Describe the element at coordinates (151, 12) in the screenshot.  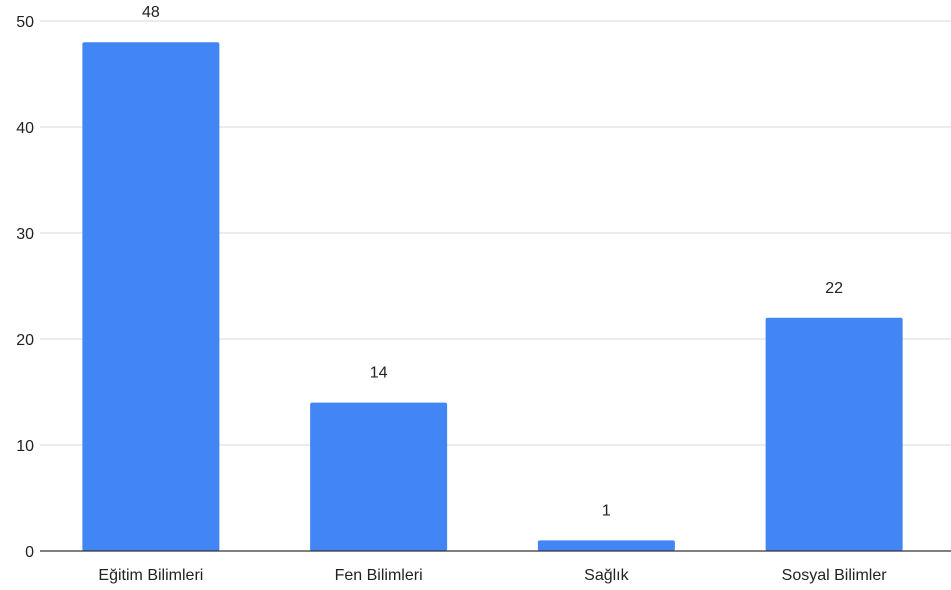
I see `data-label: 48` at that location.